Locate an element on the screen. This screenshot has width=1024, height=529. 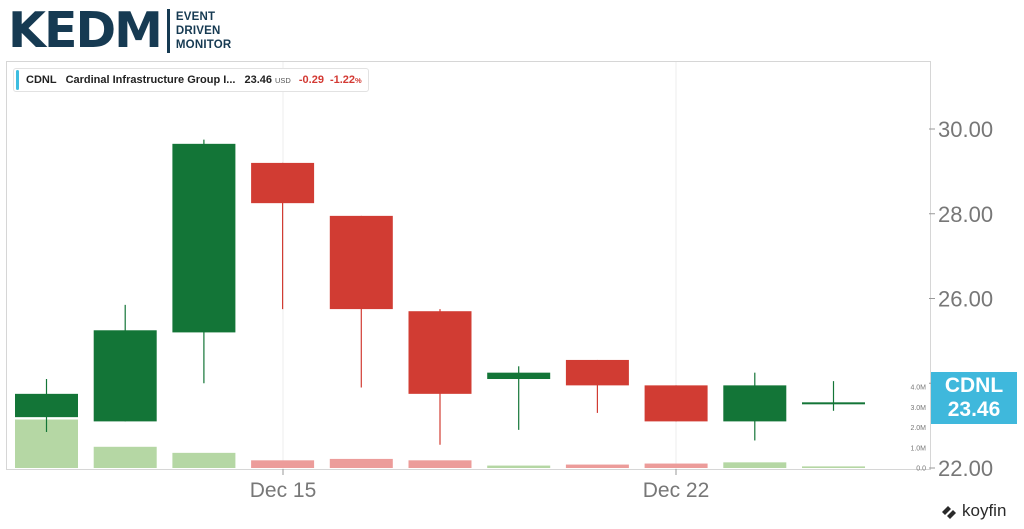
quote-ticker: CDNL is located at coordinates (41, 80).